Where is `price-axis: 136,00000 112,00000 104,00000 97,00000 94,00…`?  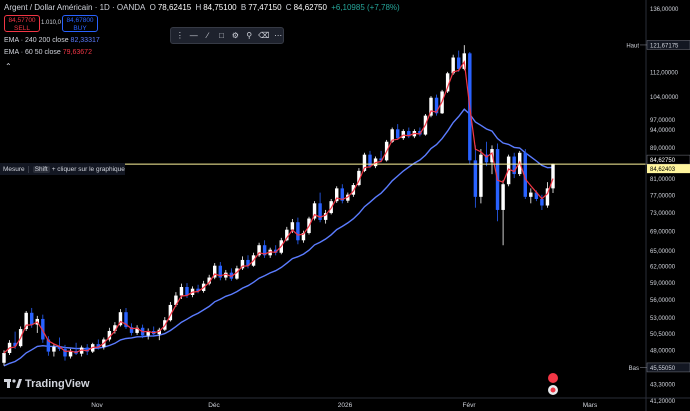 price-axis: 136,00000 112,00000 104,00000 97,00000 94,00… is located at coordinates (658, 205).